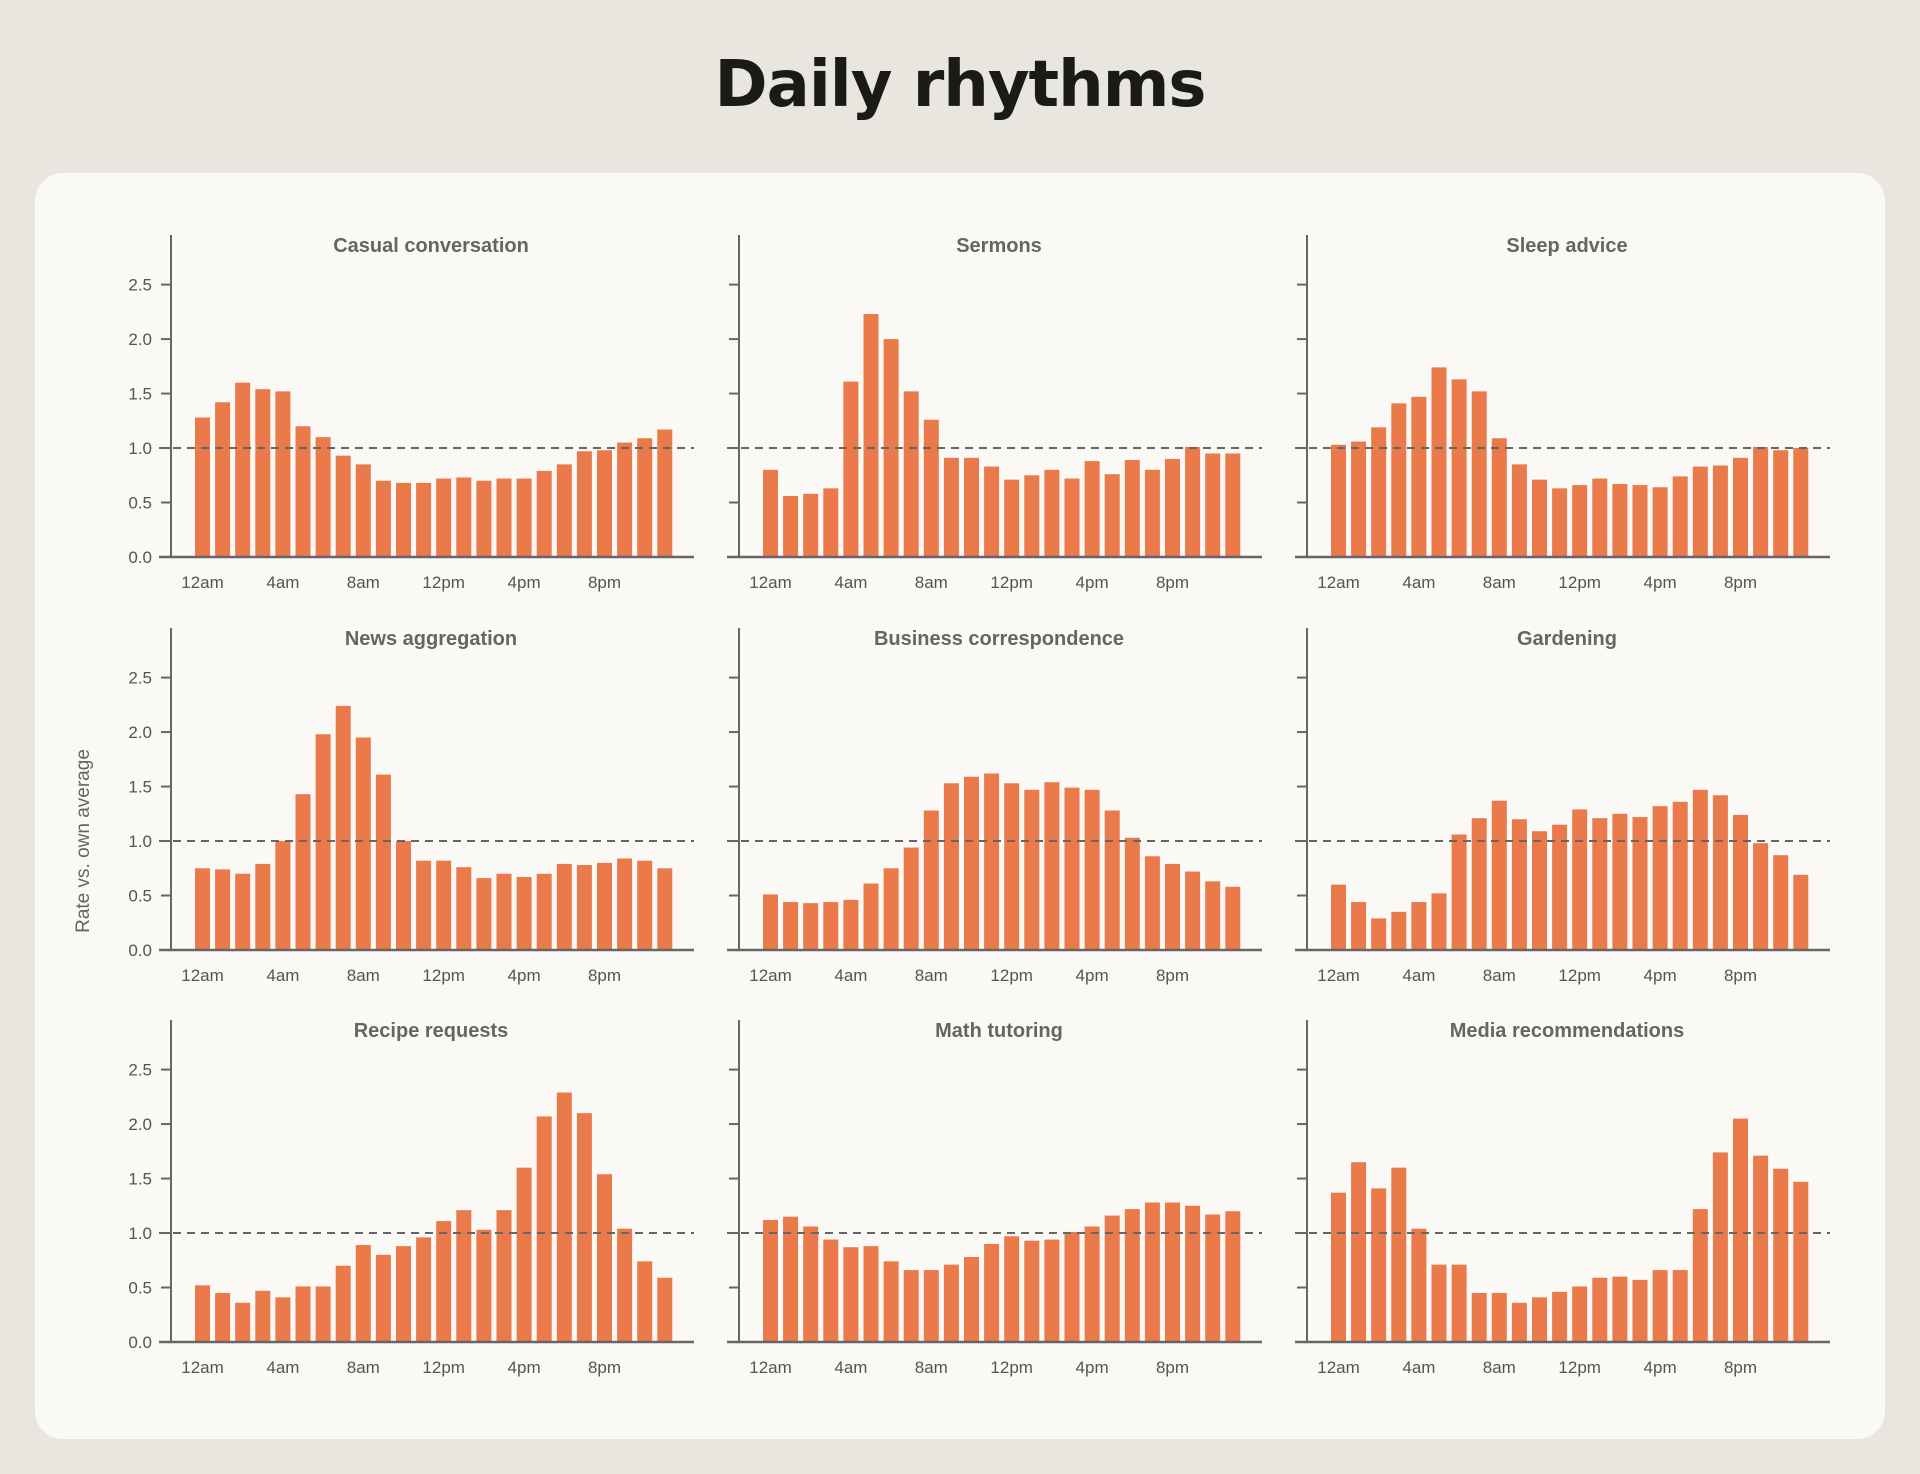 This screenshot has height=1474, width=1920. Describe the element at coordinates (431, 246) in the screenshot. I see `panel-title: Casual conversation` at that location.